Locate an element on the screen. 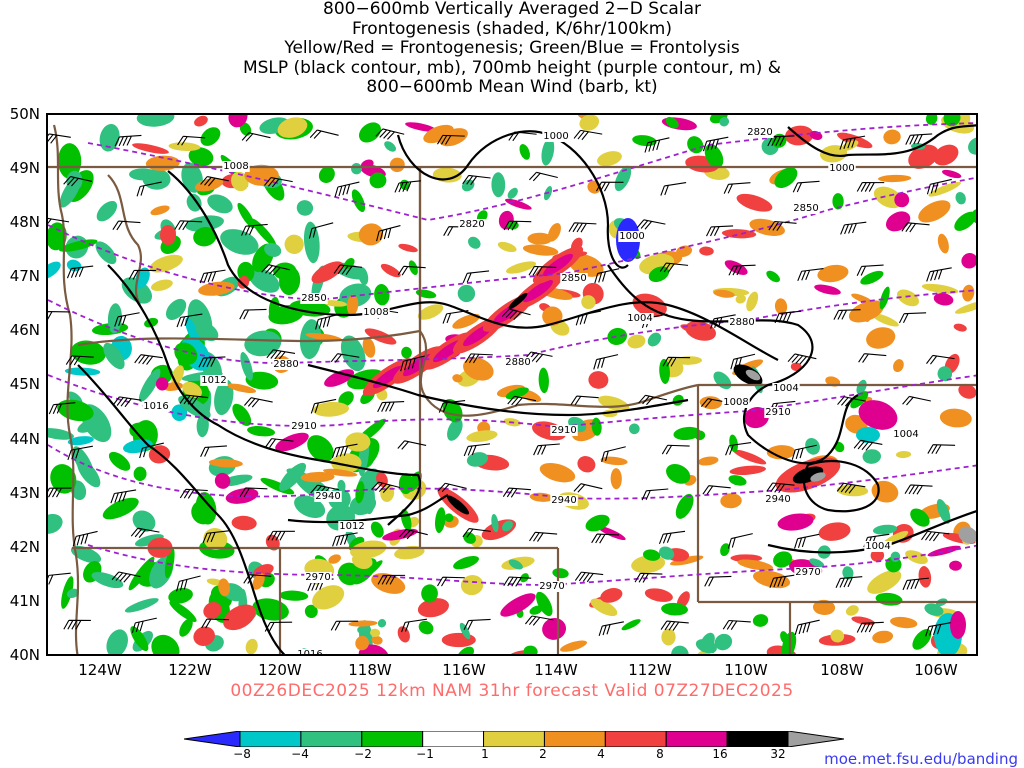  height-label: 2850 is located at coordinates (573, 278).